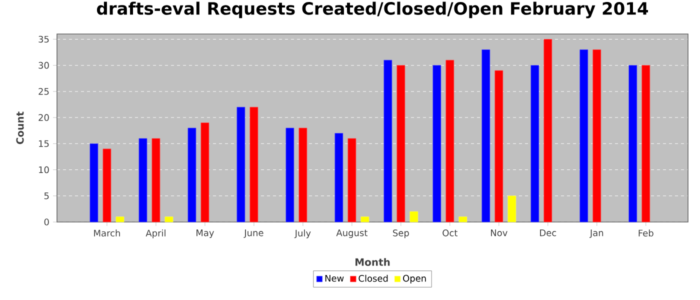  I want to click on x-tick-label: March, so click(107, 233).